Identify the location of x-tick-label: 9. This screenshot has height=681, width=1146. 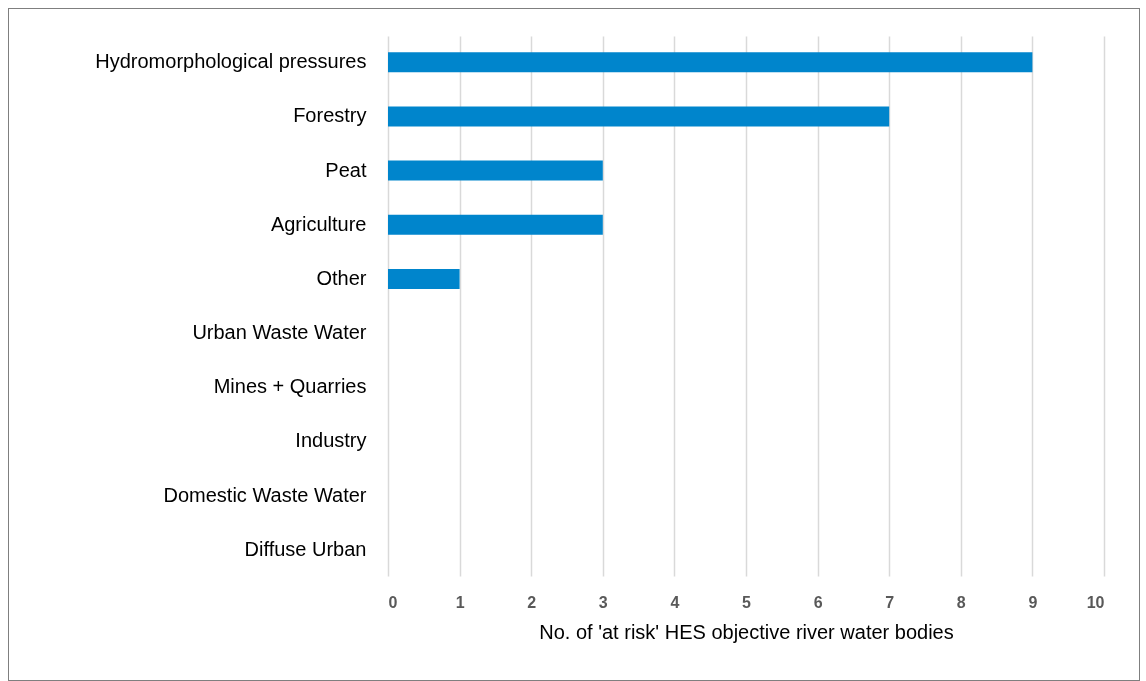
(1033, 602).